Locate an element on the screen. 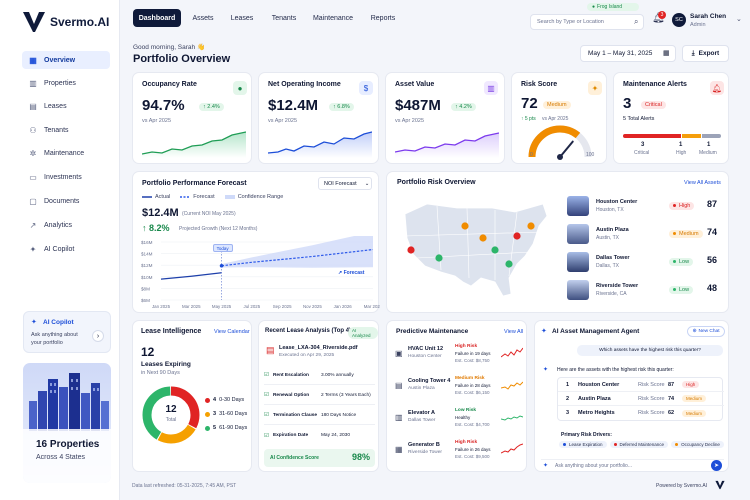 This screenshot has height=500, width=750. location-badge: ● Frog Island is located at coordinates (613, 7).